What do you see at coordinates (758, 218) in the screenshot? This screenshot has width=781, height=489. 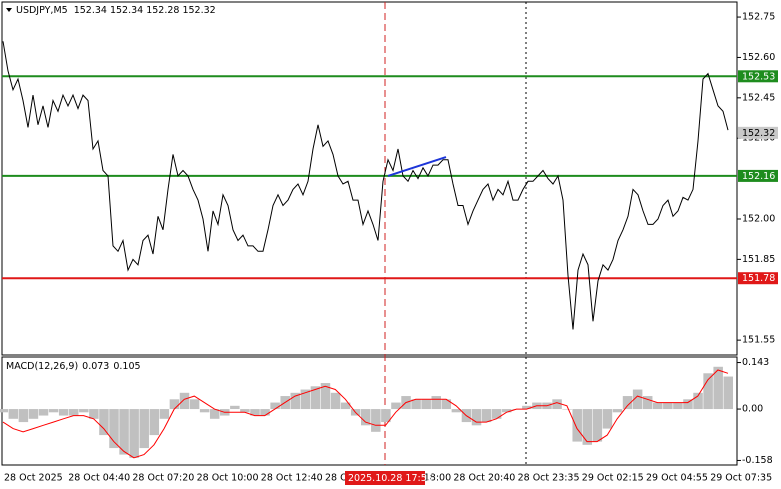 I see `y-tick-label: 152.00` at bounding box center [758, 218].